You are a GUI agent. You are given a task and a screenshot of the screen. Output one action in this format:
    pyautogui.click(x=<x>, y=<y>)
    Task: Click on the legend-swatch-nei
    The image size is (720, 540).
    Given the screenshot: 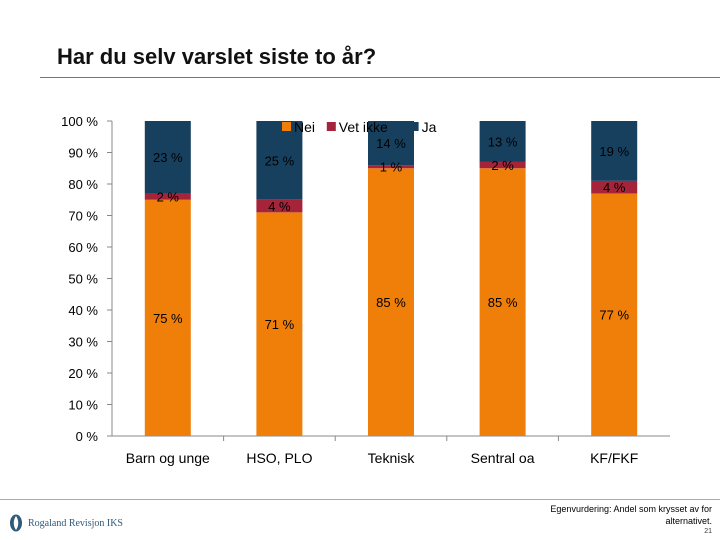 What is the action you would take?
    pyautogui.click(x=286, y=126)
    